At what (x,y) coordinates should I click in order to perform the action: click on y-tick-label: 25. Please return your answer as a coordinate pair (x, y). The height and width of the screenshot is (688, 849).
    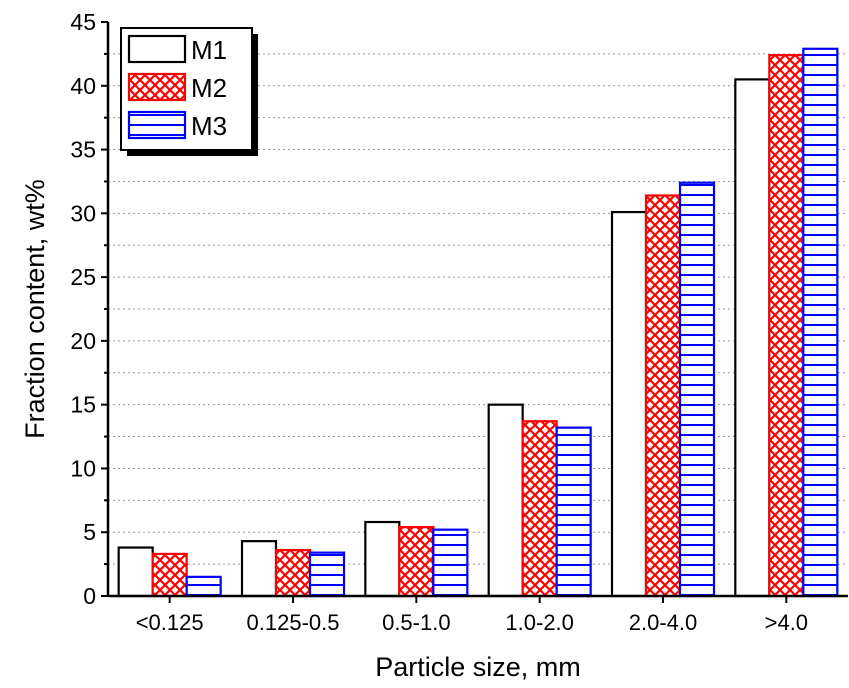
    Looking at the image, I should click on (83, 277).